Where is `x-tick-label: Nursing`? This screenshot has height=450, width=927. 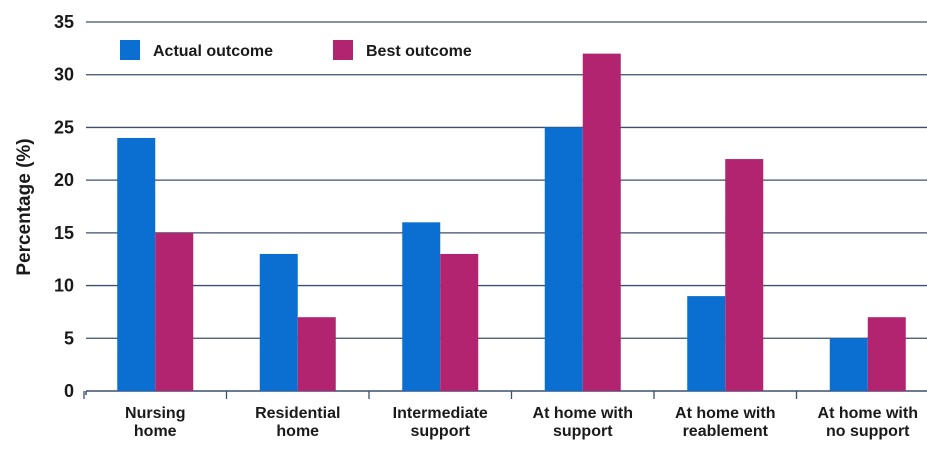
x-tick-label: Nursing is located at coordinates (155, 413).